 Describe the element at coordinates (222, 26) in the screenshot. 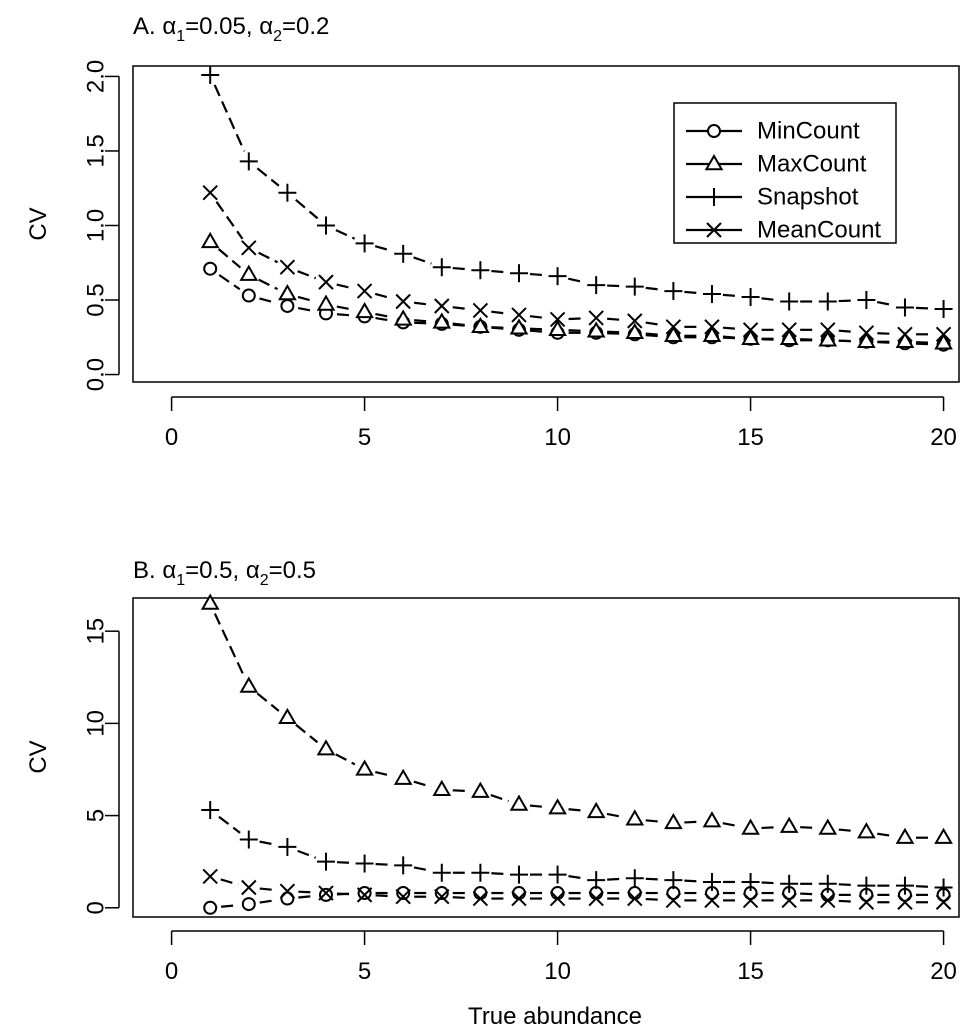

I see `panel-a-title-val1: =0.05,` at that location.